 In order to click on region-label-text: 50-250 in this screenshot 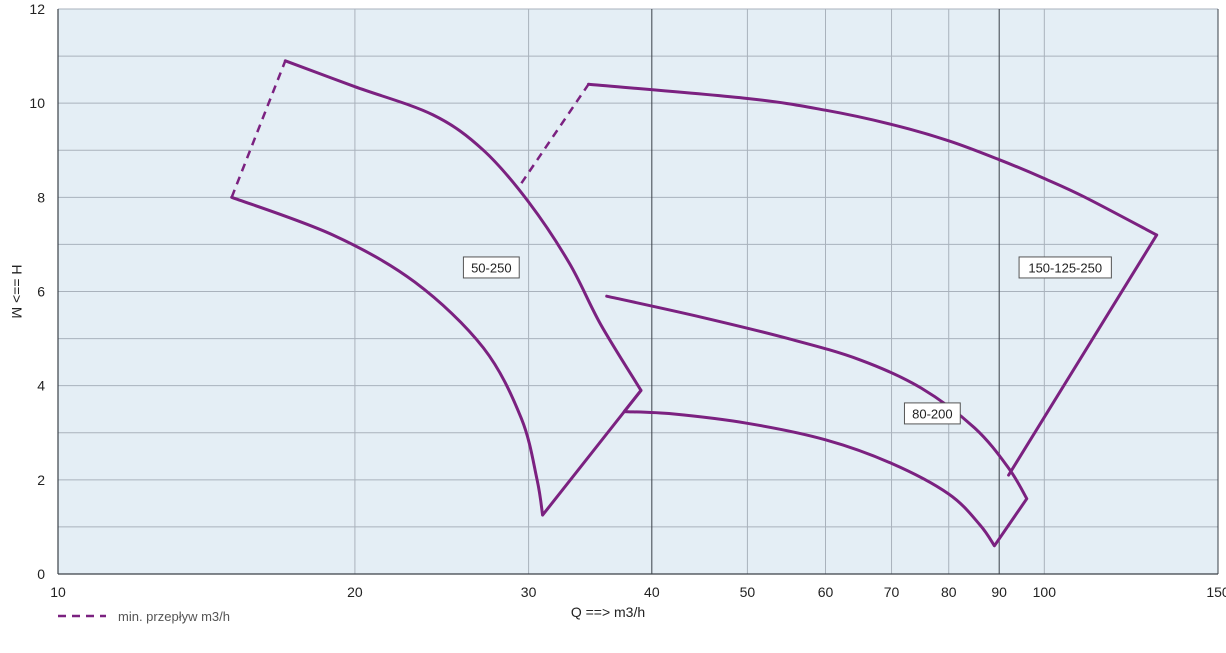, I will do `click(491, 267)`.